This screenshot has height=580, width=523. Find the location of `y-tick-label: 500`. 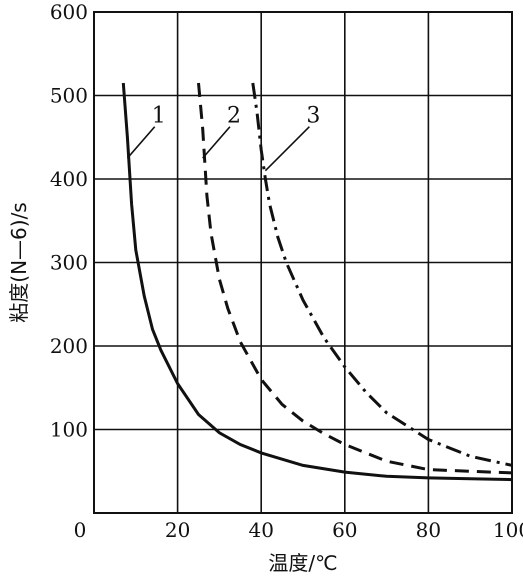

y-tick-label: 500 is located at coordinates (69, 96).